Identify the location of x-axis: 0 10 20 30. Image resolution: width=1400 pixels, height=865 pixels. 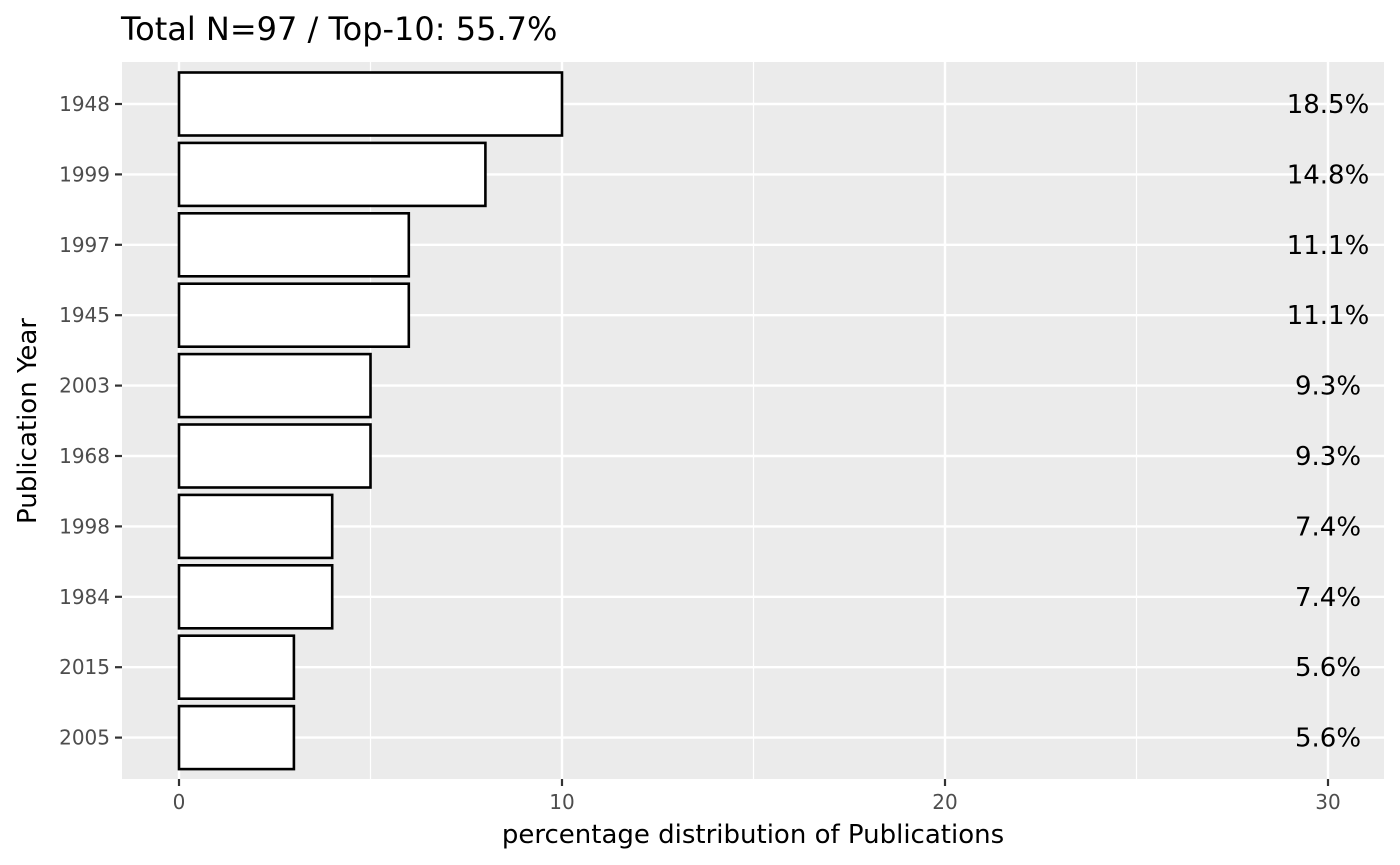
(757, 796).